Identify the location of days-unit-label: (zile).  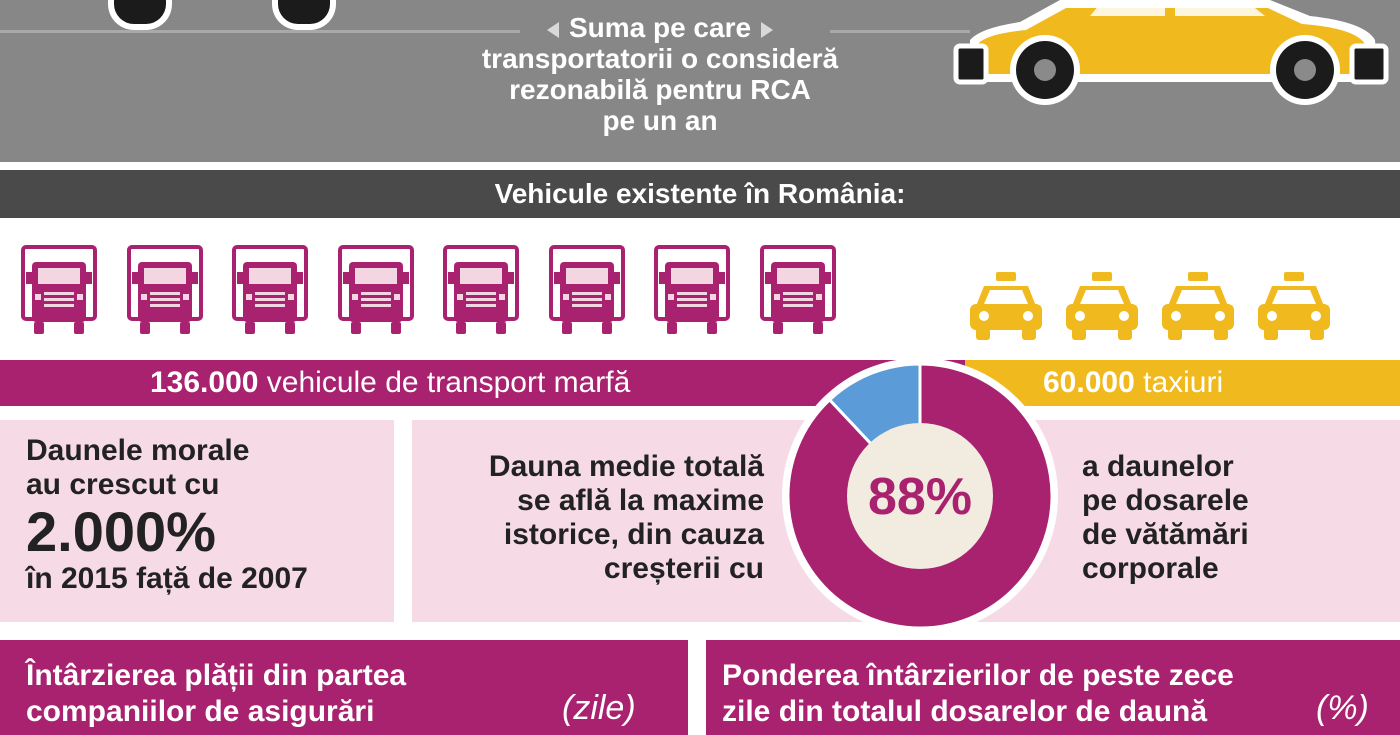
(599, 708).